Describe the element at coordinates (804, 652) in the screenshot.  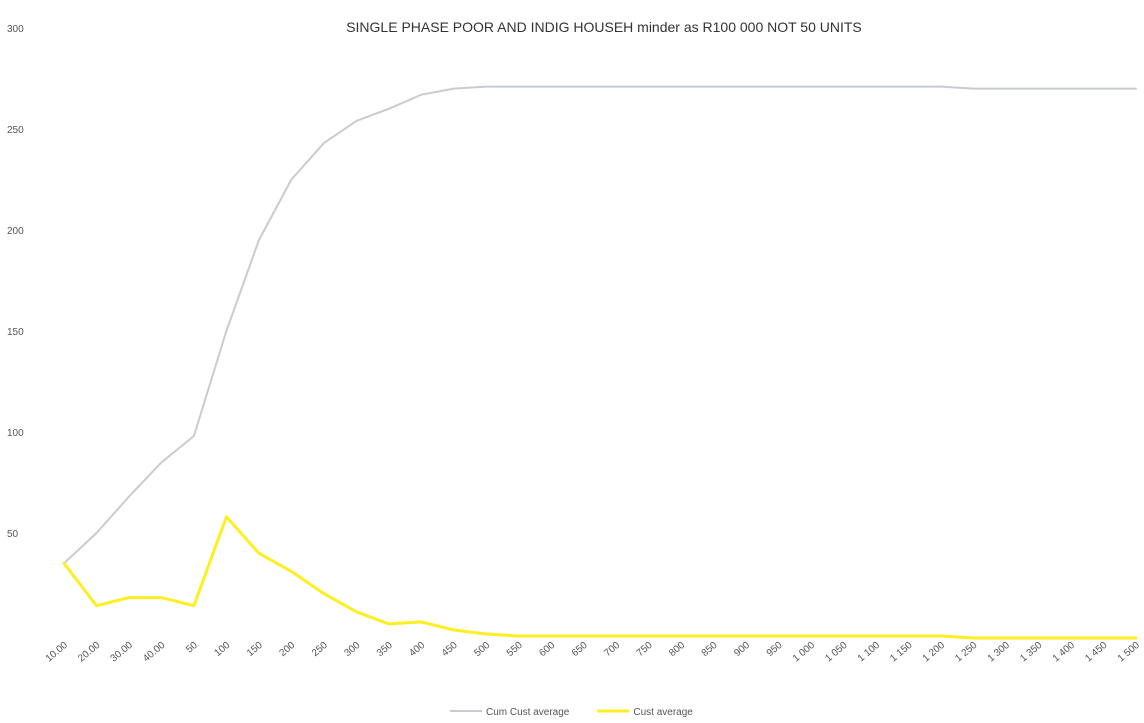
I see `x-tick-label: 1 000` at that location.